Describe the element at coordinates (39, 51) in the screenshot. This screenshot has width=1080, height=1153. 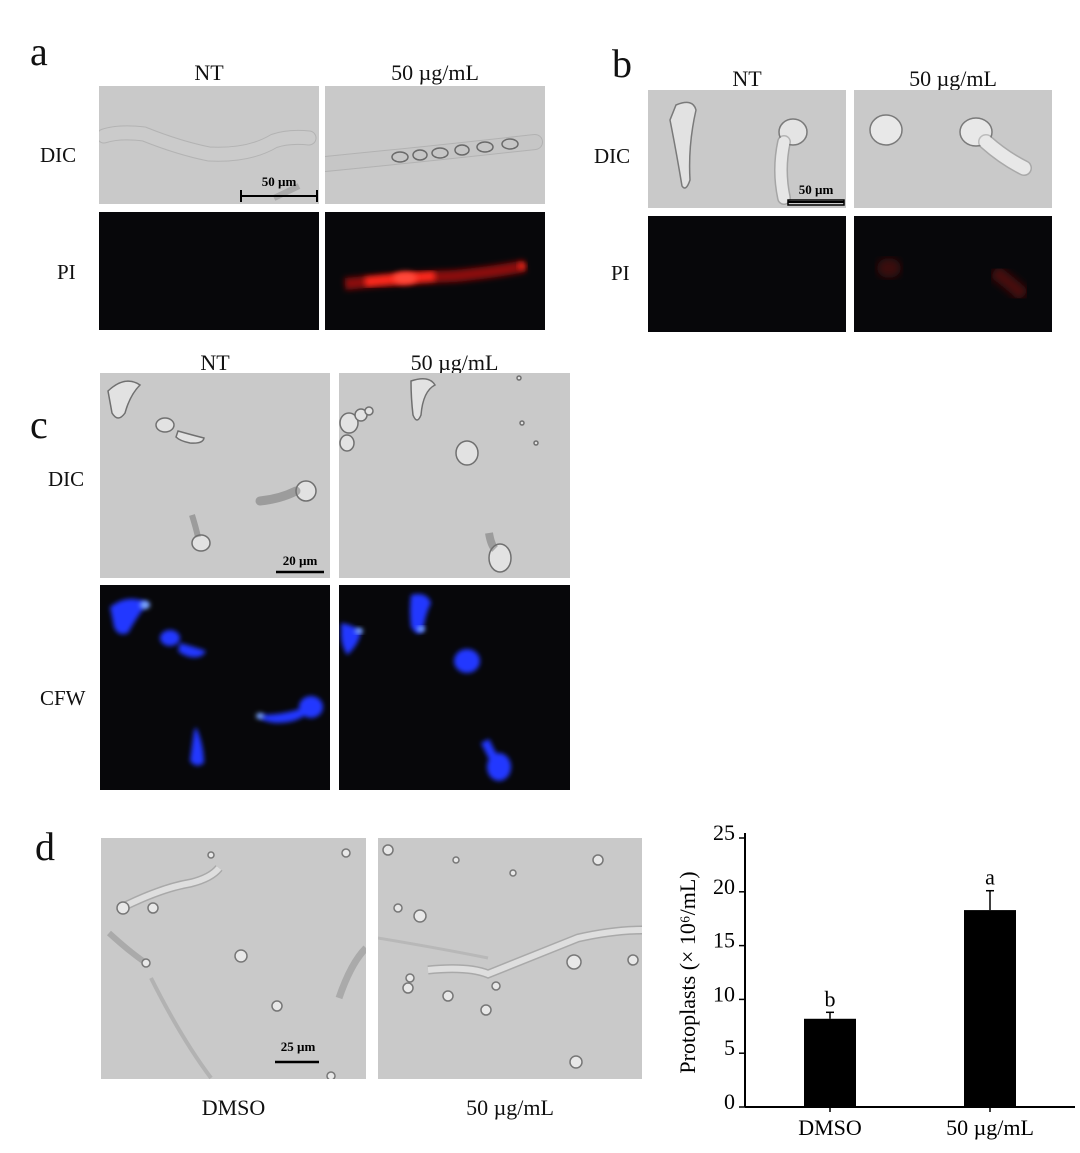
I see `panel-a-letter: a` at that location.